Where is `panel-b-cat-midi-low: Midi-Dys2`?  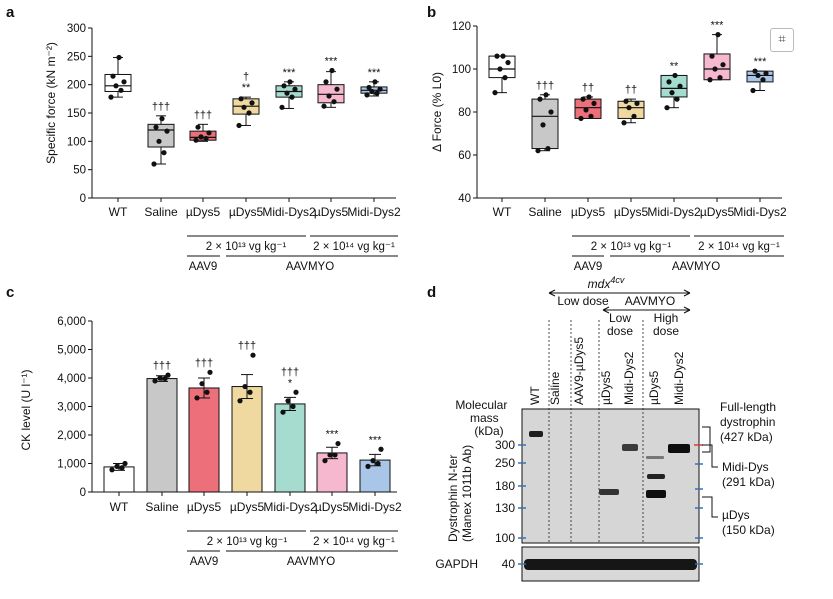 panel-b-cat-midi-low: Midi-Dys2 is located at coordinates (674, 212).